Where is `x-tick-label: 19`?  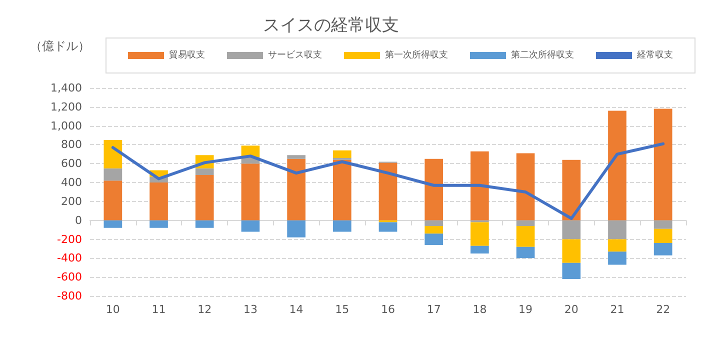
x-tick-label: 19 is located at coordinates (525, 309).